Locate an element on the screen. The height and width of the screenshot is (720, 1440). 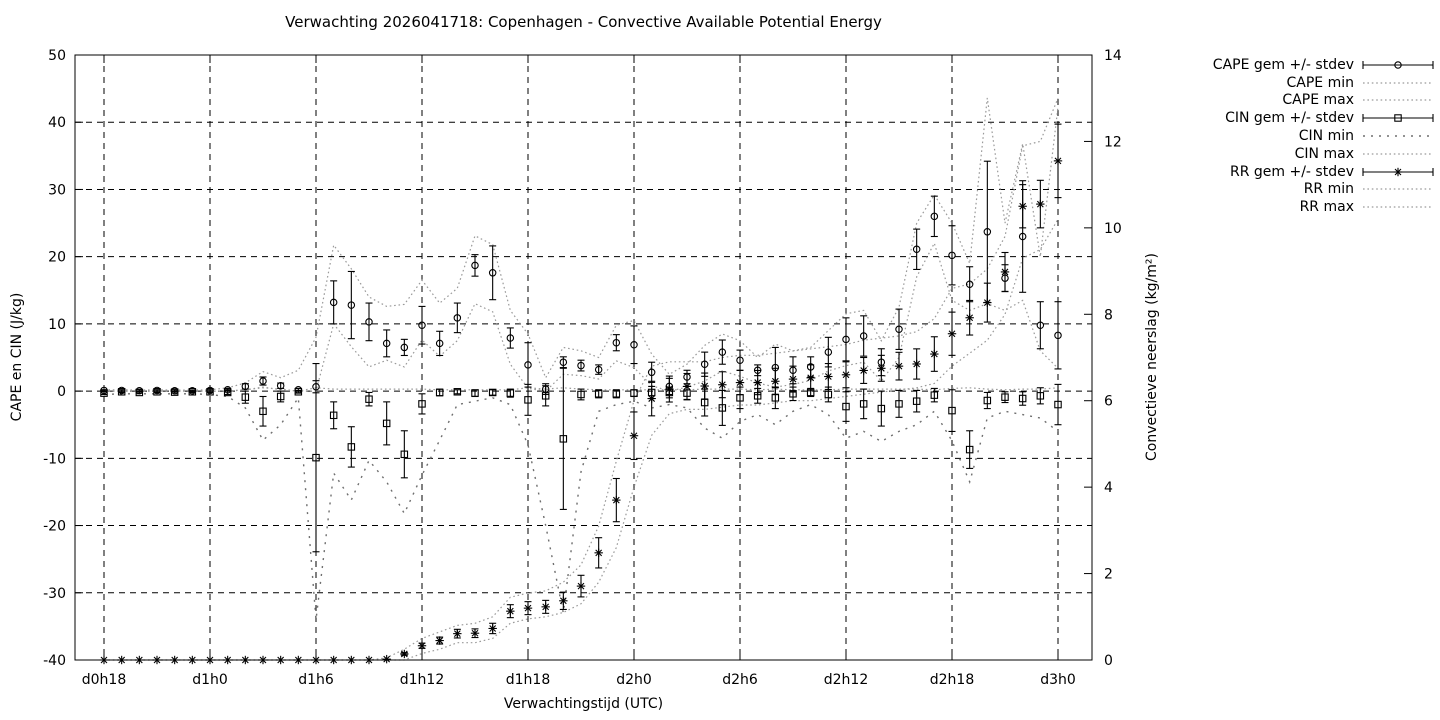
y-left-tick-label: -20 is located at coordinates (54, 527).